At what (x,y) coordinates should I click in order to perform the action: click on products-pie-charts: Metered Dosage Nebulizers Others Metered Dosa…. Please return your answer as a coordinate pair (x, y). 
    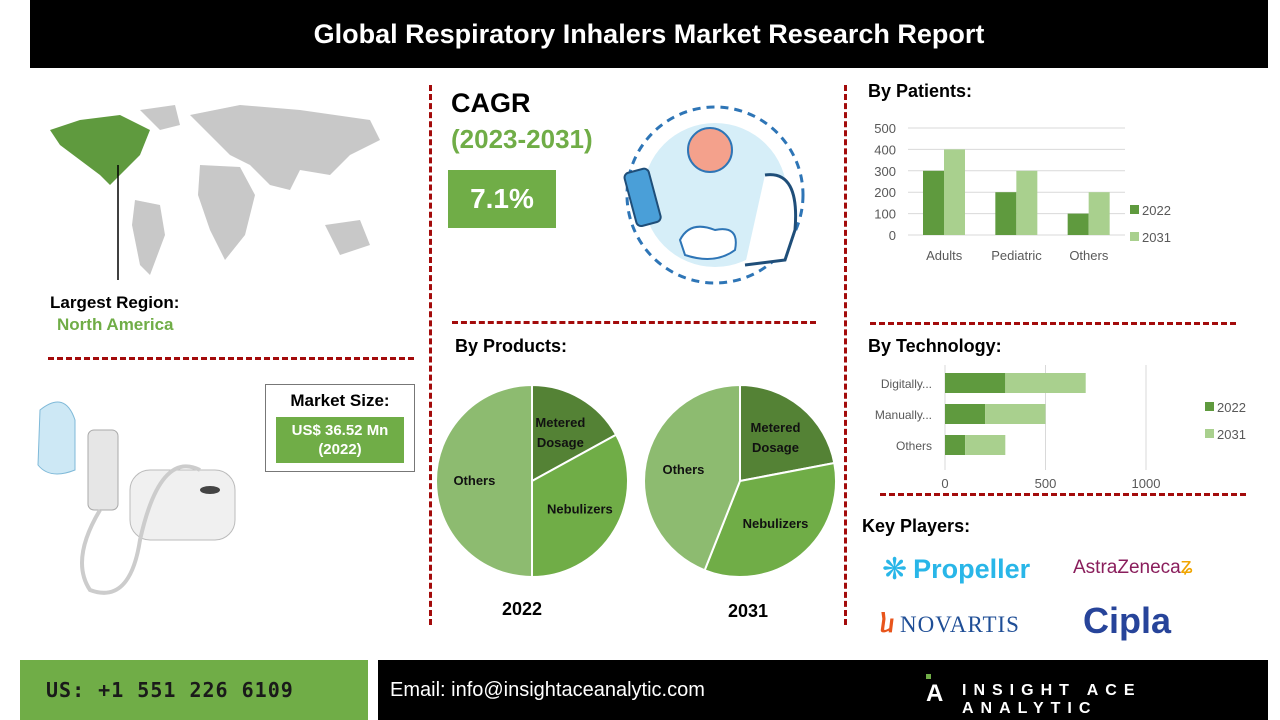
    Looking at the image, I should click on (636, 481).